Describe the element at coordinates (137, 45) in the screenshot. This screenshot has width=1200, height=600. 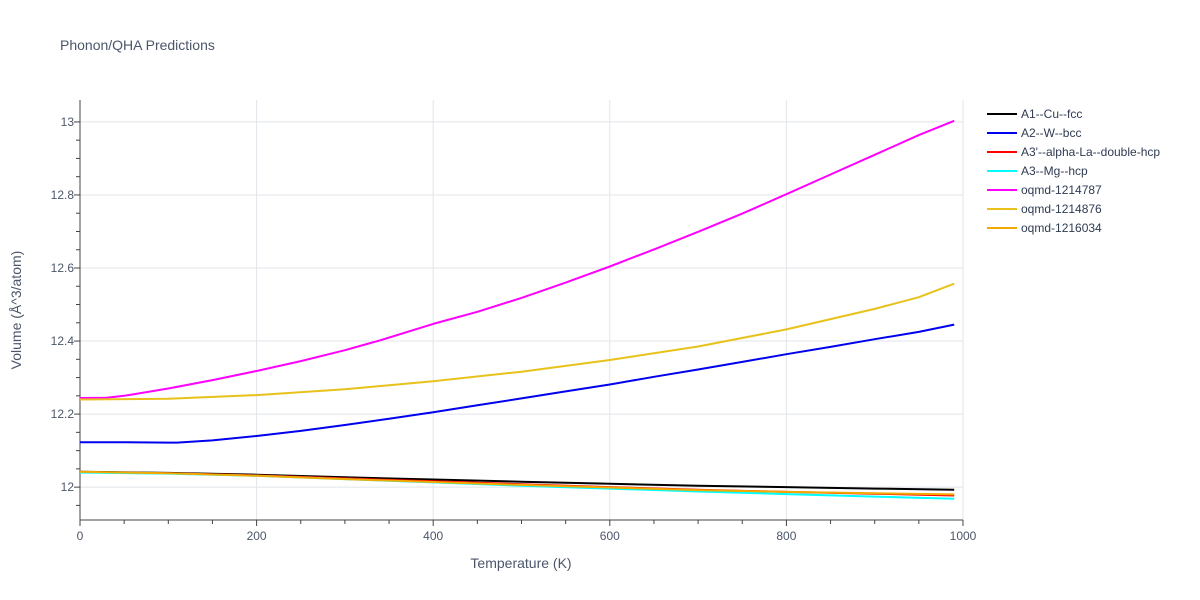
I see `chart-title: Phonon/QHA Predictions` at that location.